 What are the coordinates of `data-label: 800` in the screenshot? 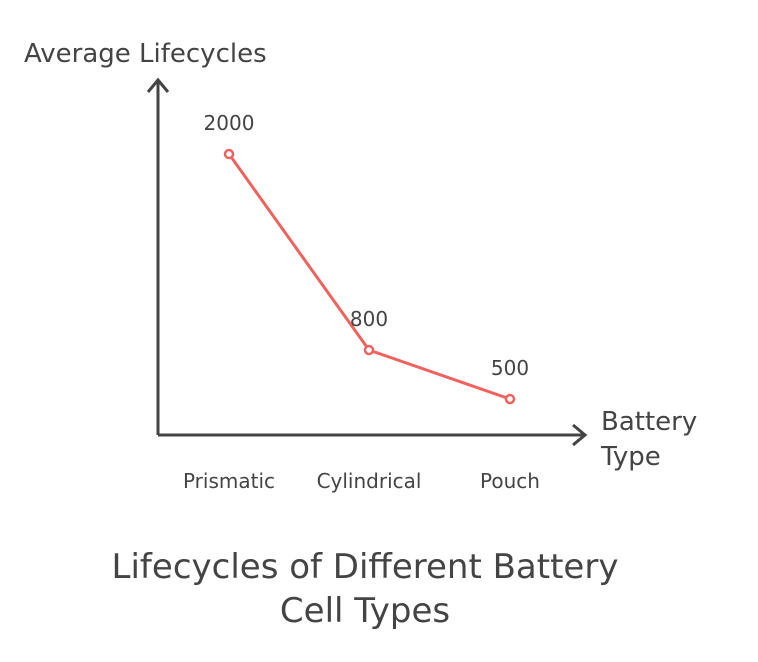 It's located at (369, 319).